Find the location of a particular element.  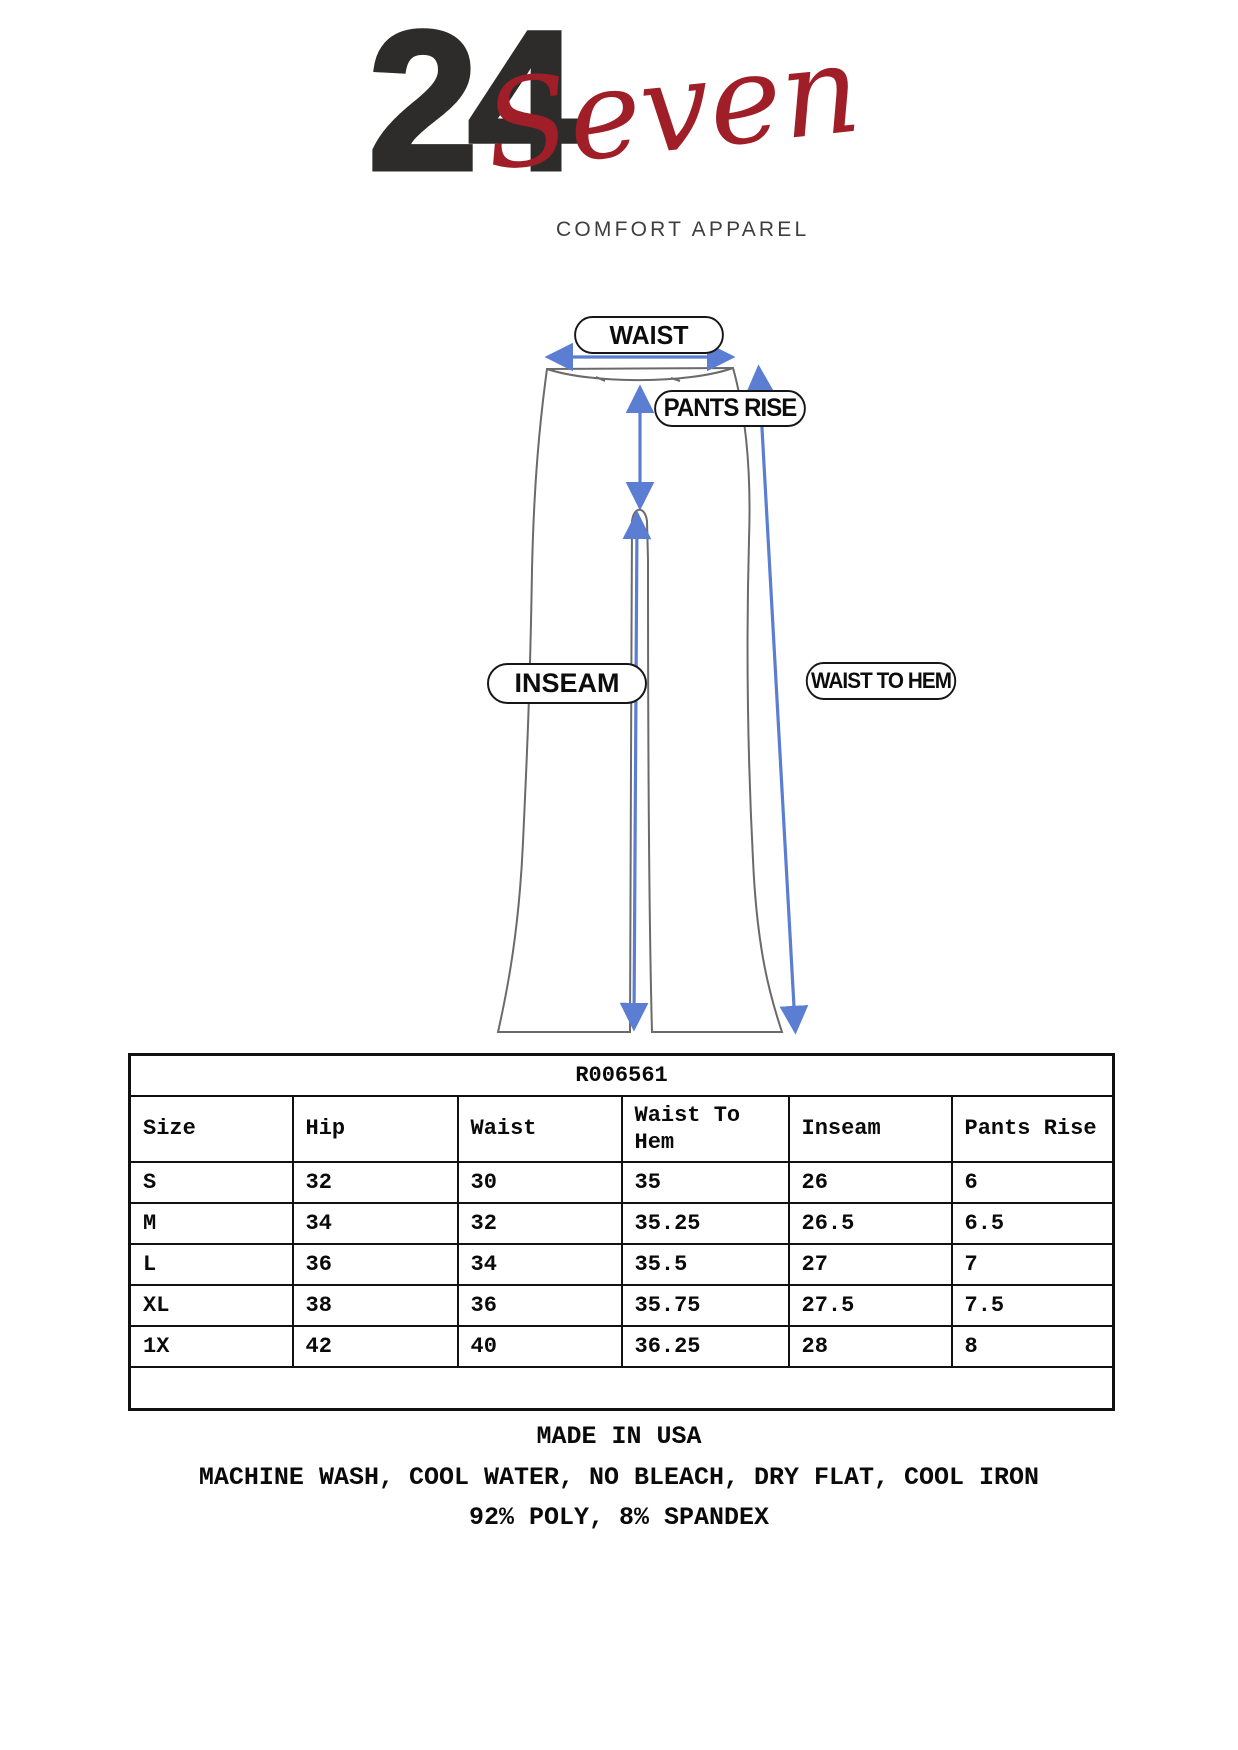

inseam-label-pill: INSEAM is located at coordinates (567, 683).